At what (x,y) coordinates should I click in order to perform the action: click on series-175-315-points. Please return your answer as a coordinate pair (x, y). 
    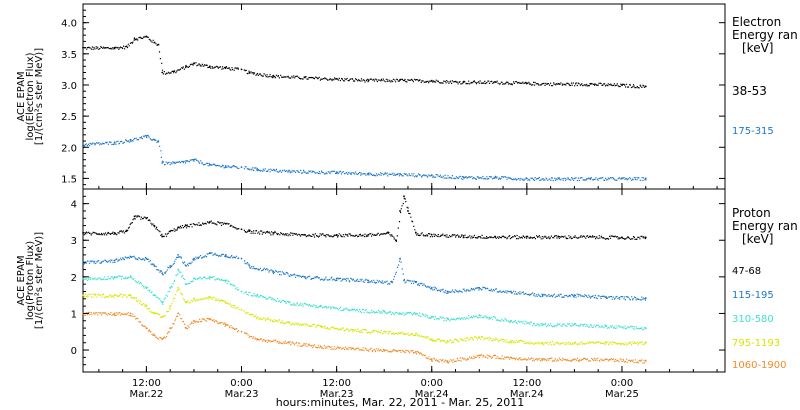
    Looking at the image, I should click on (365, 158).